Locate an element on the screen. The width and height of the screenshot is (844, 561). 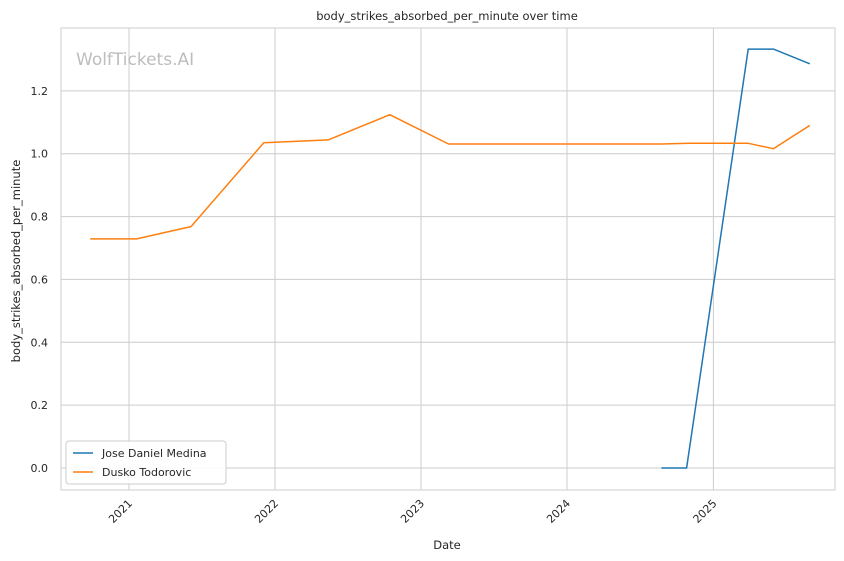
legend-label: Dusko Todorovic is located at coordinates (146, 472).